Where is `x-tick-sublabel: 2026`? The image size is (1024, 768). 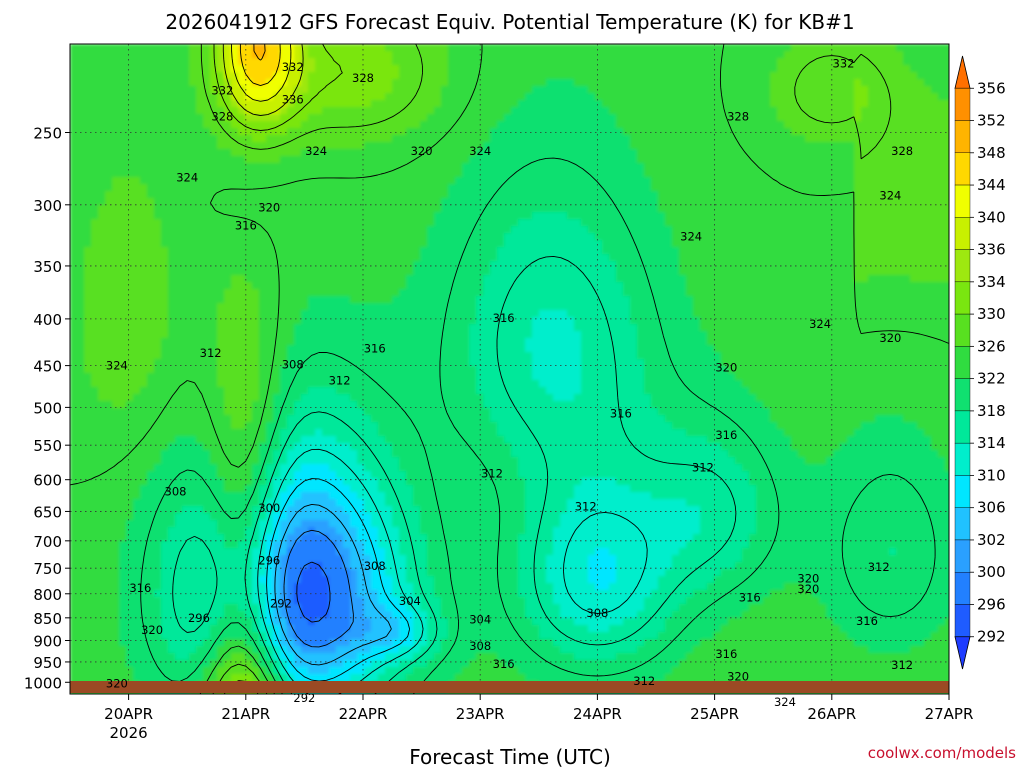
x-tick-sublabel: 2026 is located at coordinates (129, 733).